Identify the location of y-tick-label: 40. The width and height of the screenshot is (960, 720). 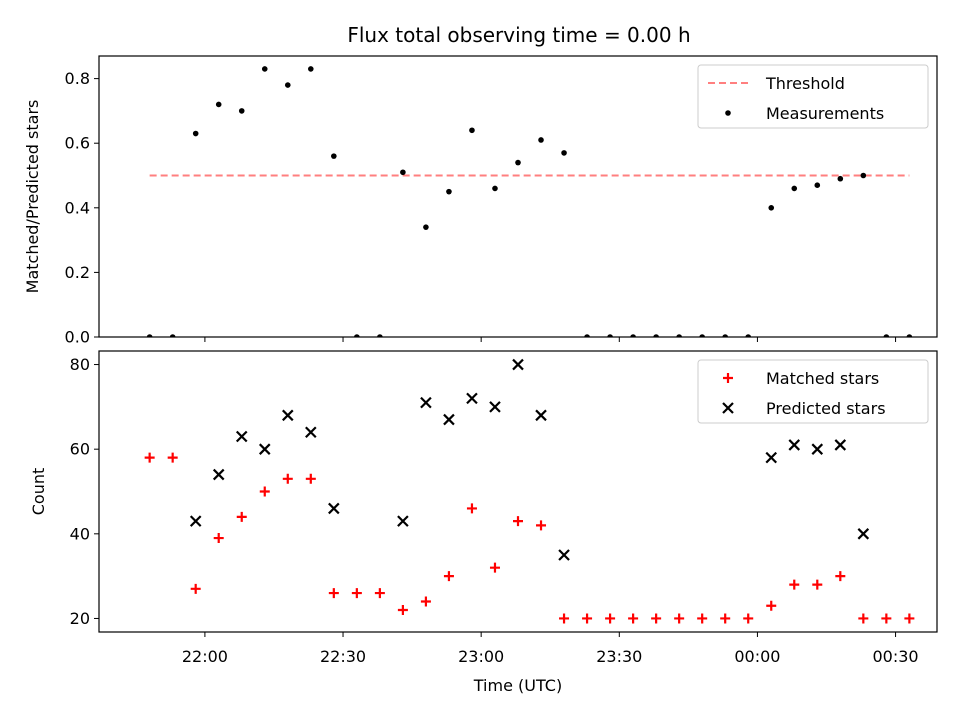
(80, 533).